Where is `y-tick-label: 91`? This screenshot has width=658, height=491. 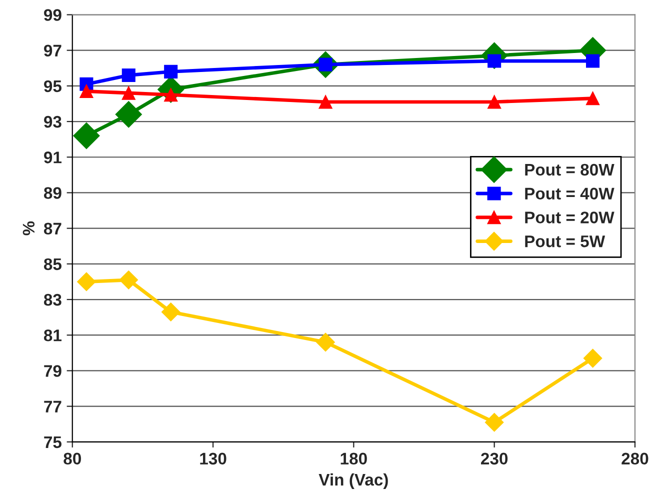
y-tick-label: 91 is located at coordinates (53, 158).